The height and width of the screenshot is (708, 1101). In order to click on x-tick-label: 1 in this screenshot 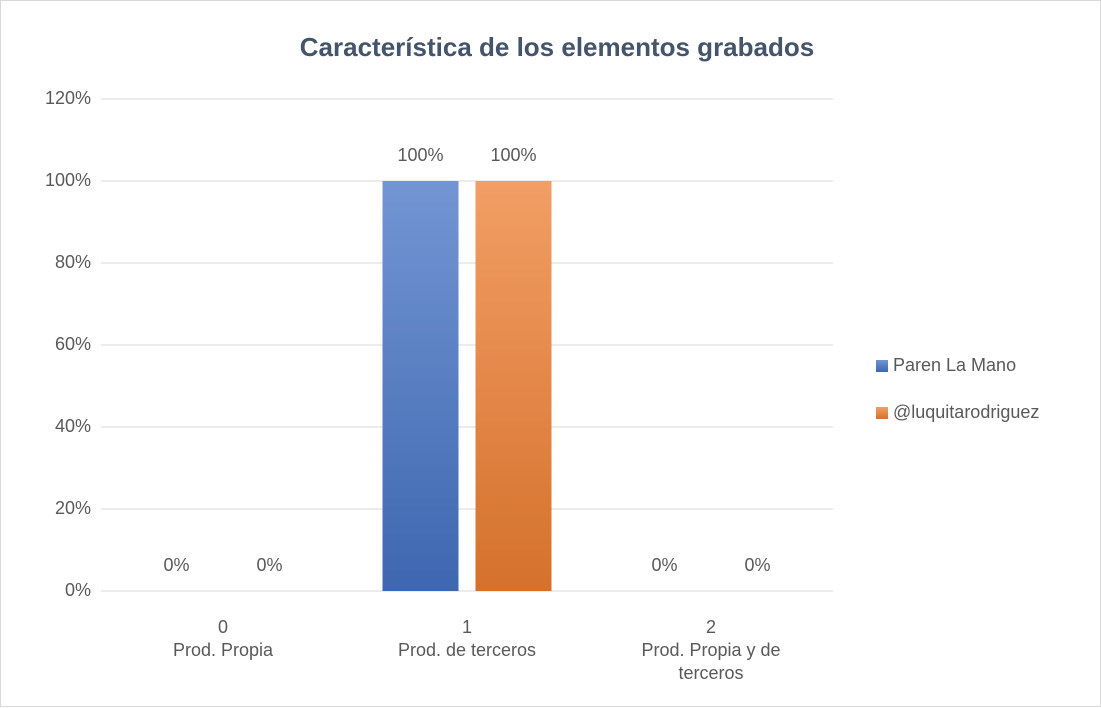, I will do `click(466, 627)`.